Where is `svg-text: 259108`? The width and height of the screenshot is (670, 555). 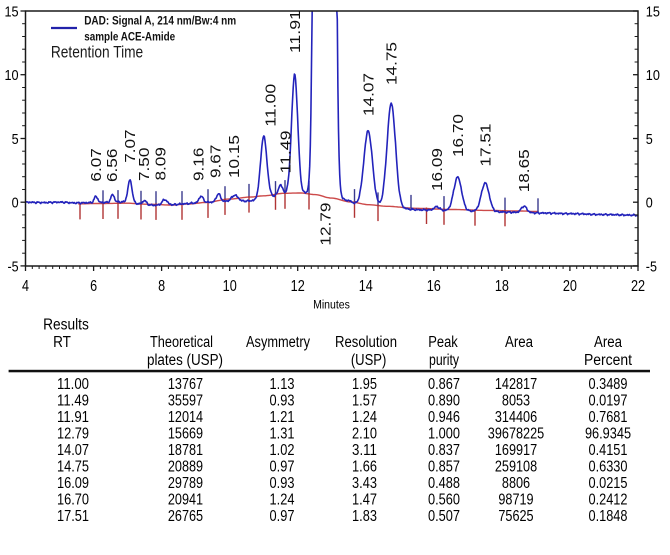
svg-text: 259108 is located at coordinates (516, 467).